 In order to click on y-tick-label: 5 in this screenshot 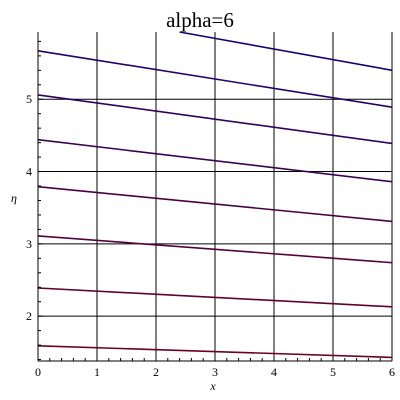, I will do `click(29, 99)`.